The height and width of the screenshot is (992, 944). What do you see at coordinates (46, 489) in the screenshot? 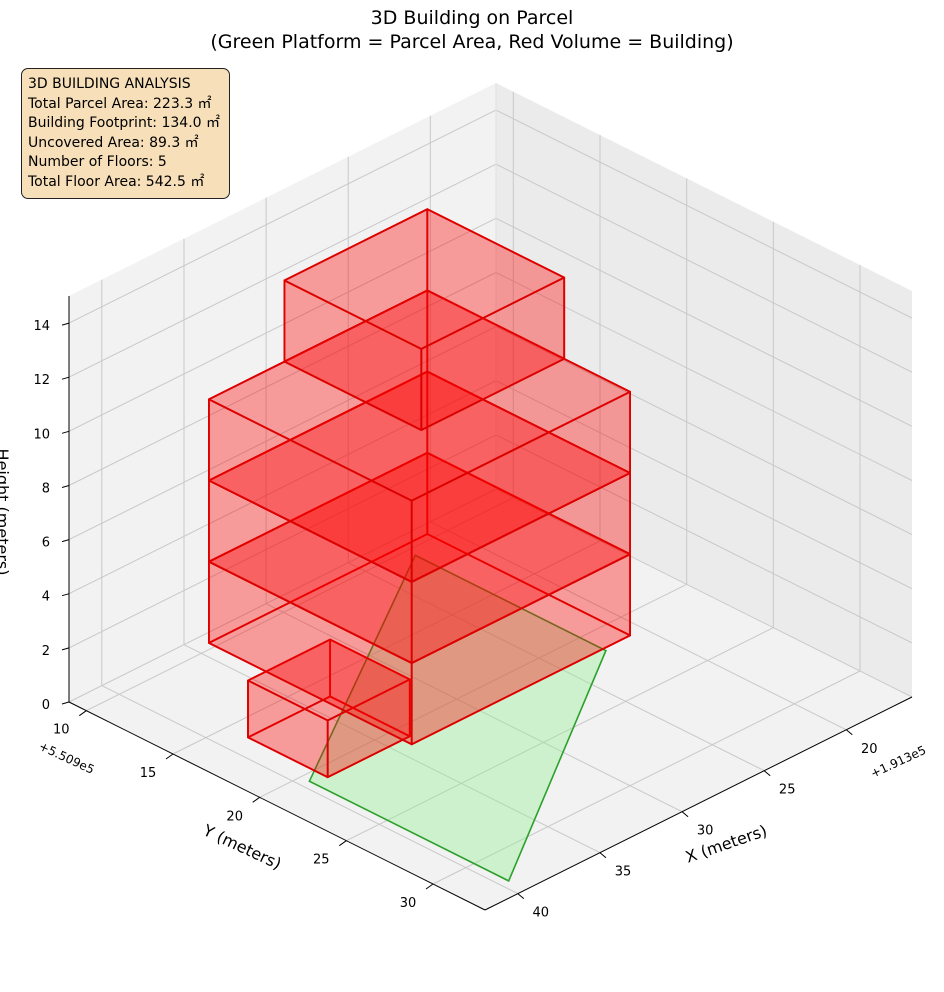
I see `z-tick-label: 8` at bounding box center [46, 489].